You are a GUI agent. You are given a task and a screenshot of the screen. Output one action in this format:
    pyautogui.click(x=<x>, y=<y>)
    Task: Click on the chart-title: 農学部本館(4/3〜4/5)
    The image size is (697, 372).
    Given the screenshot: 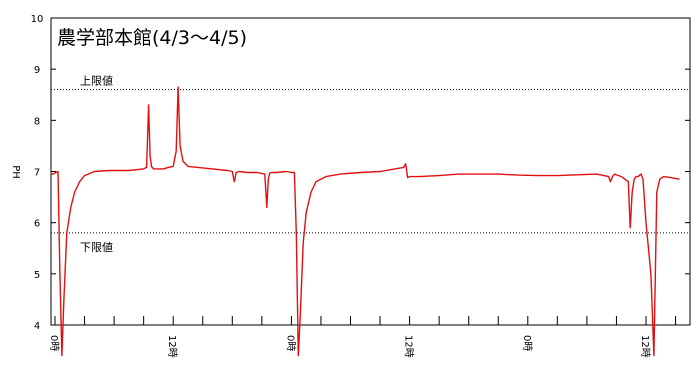 What is the action you would take?
    pyautogui.click(x=152, y=38)
    